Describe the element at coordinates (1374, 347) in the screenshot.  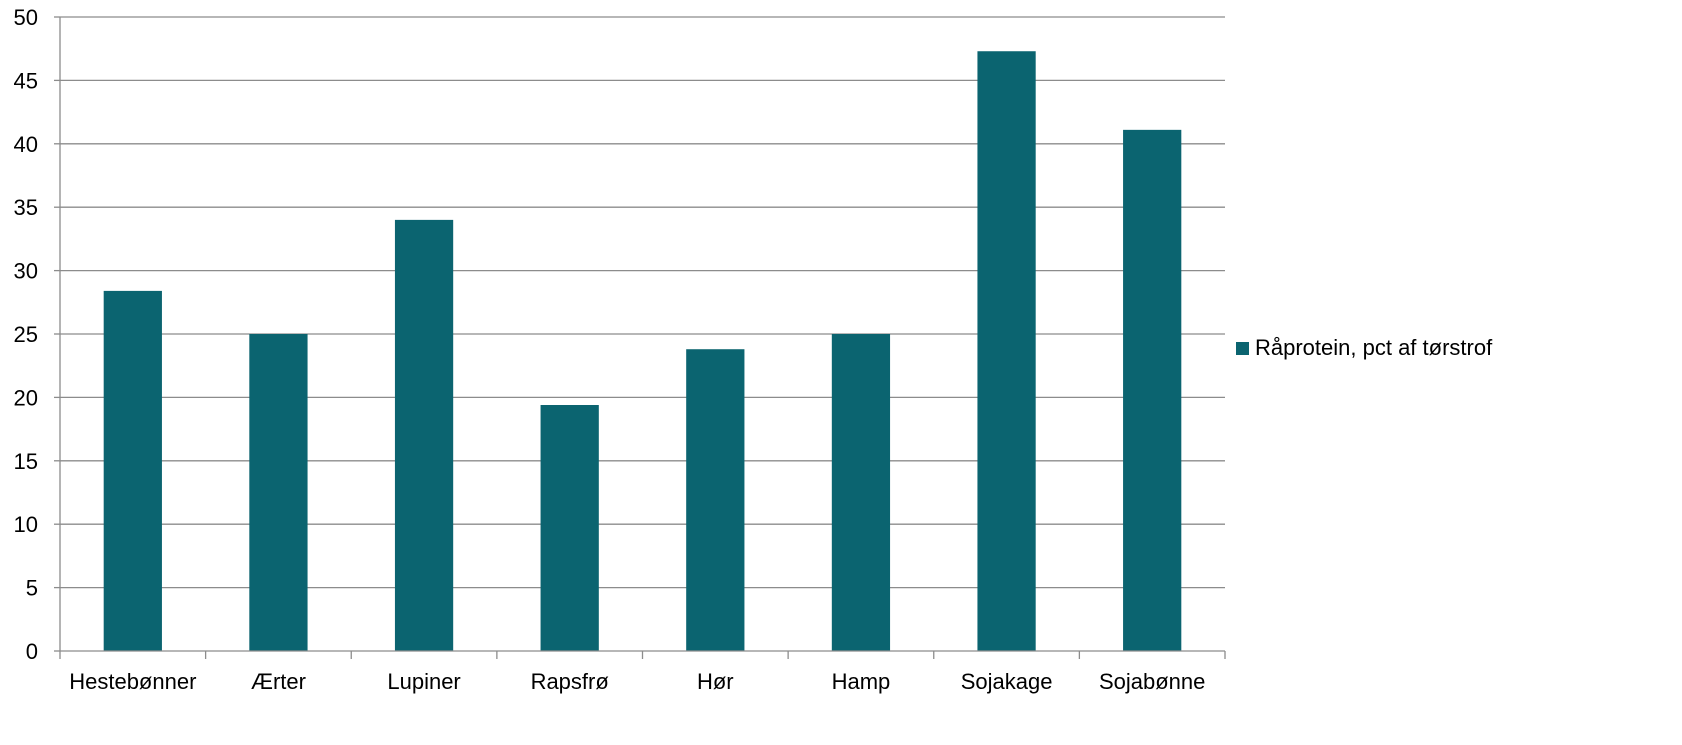
I see `legend-label: Råprotein, pct af tørstrof` at that location.